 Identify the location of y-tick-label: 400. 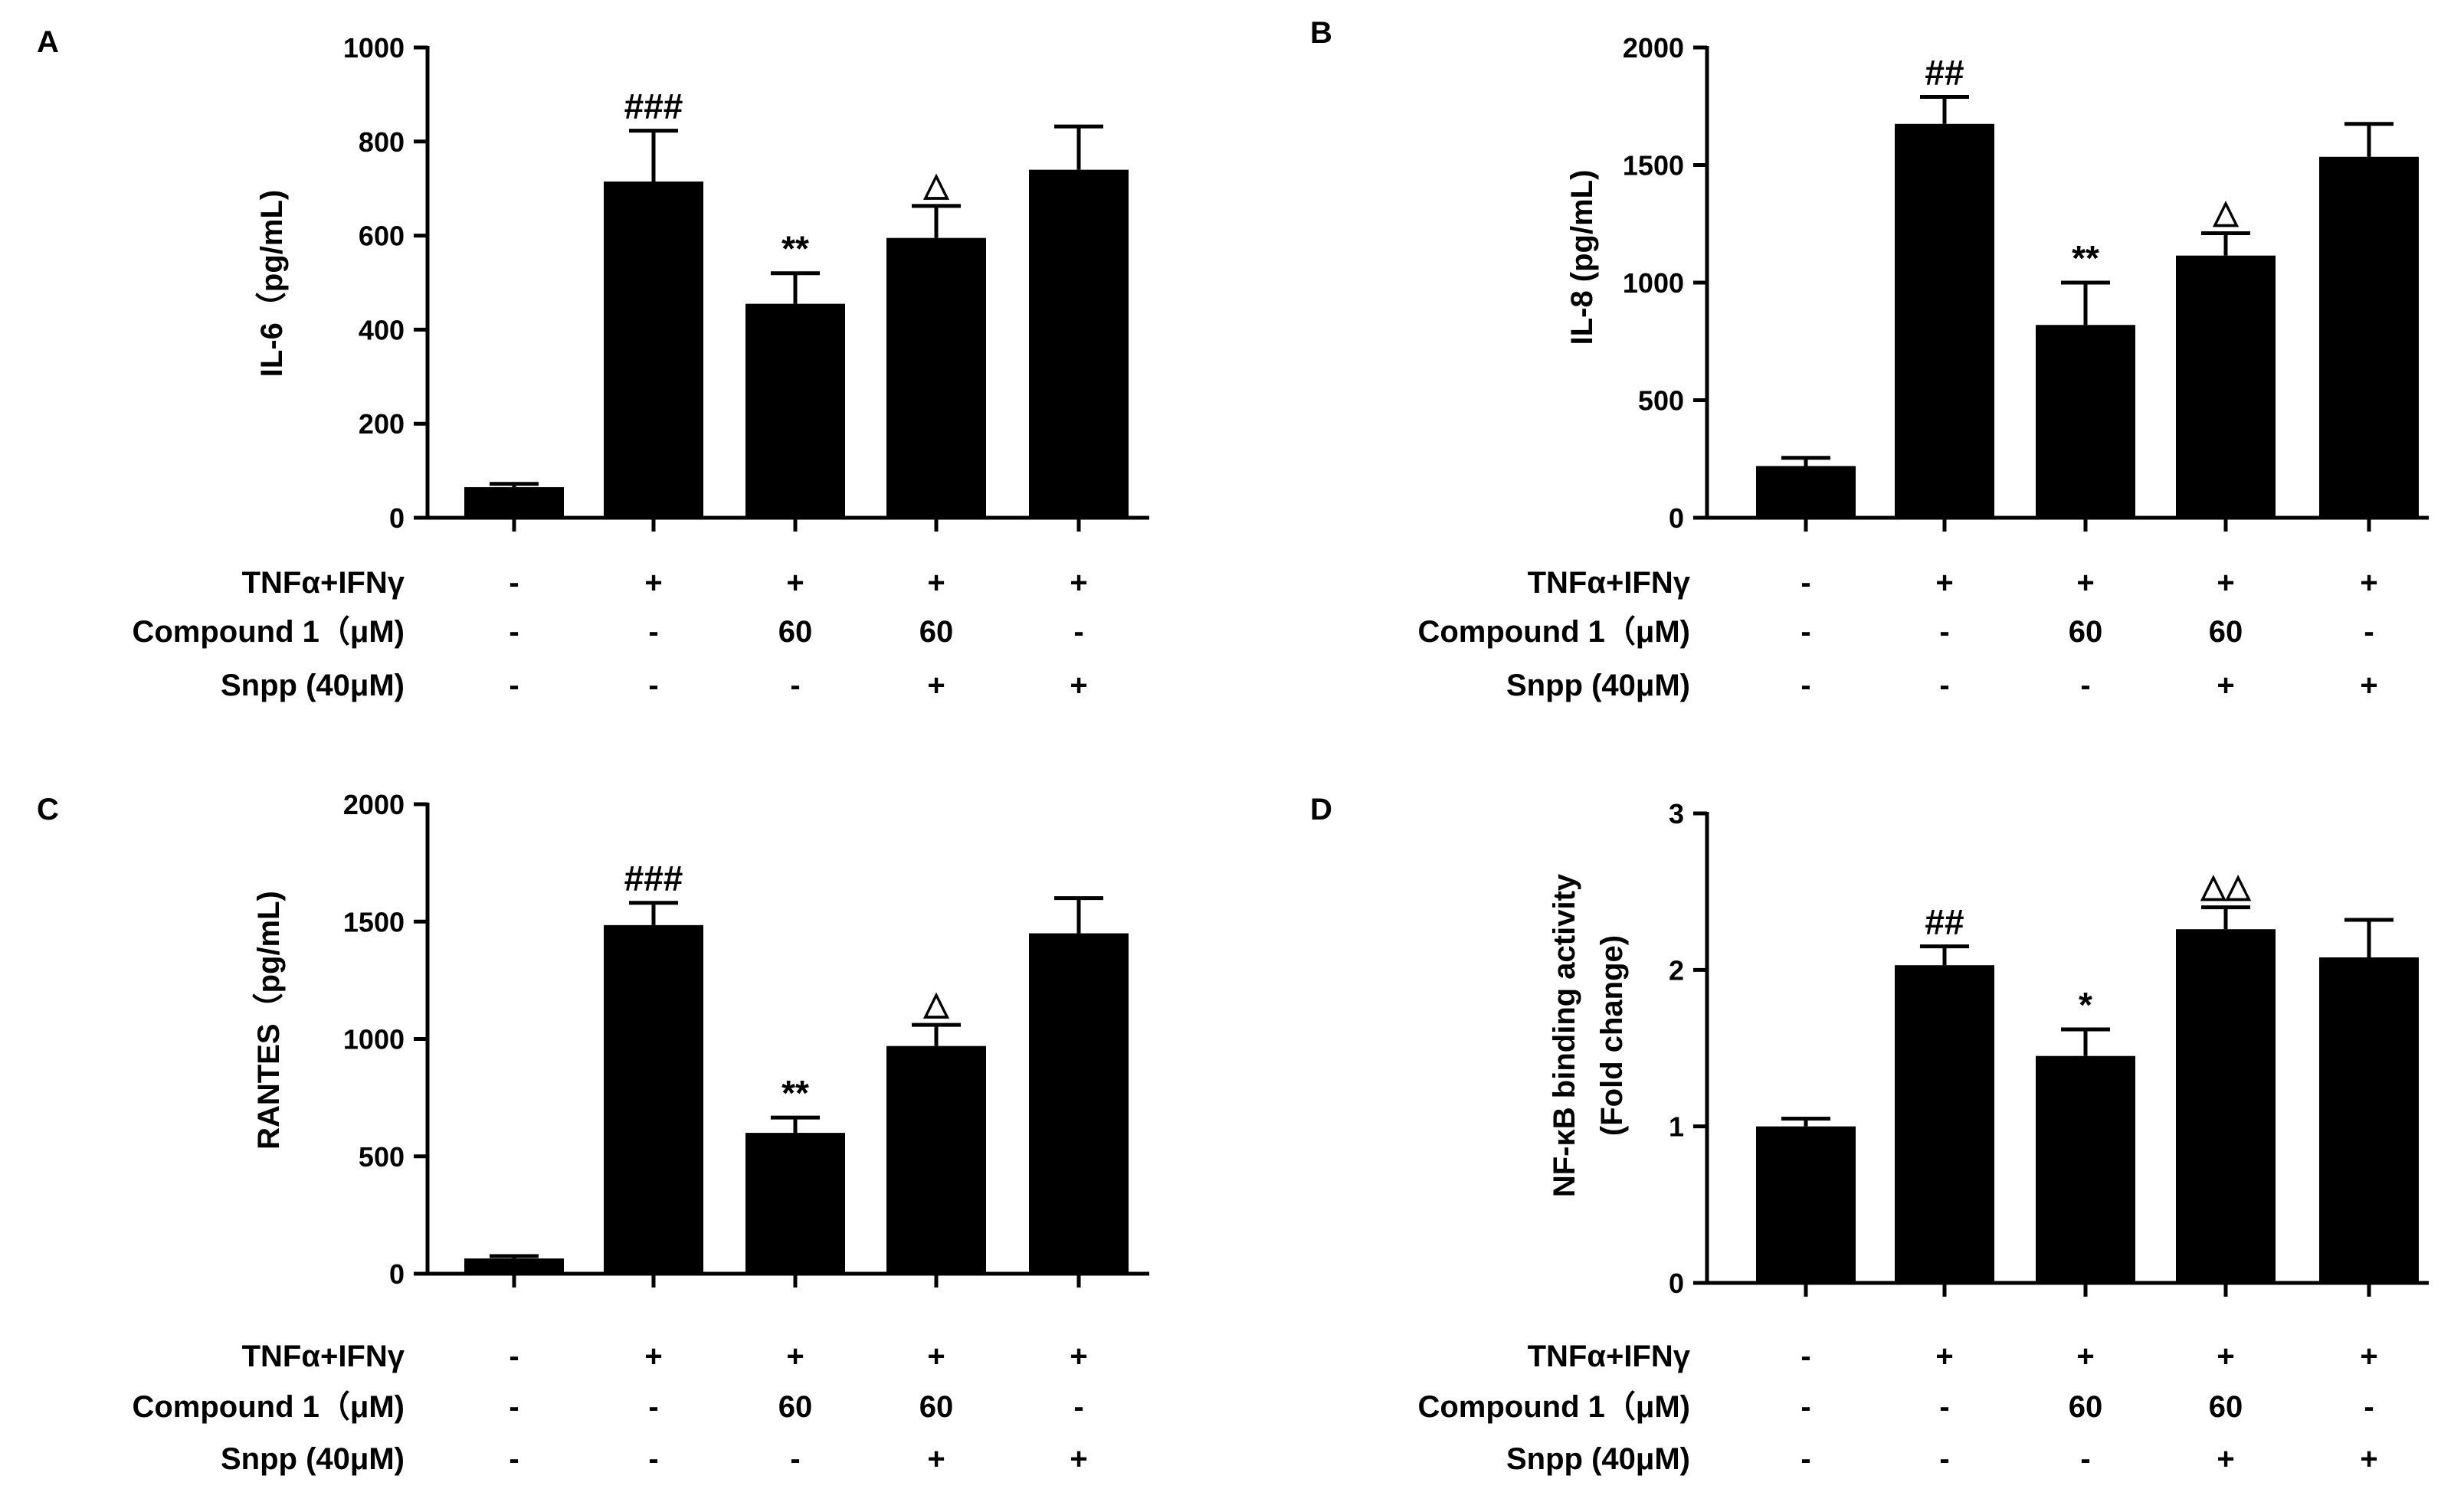
(382, 329).